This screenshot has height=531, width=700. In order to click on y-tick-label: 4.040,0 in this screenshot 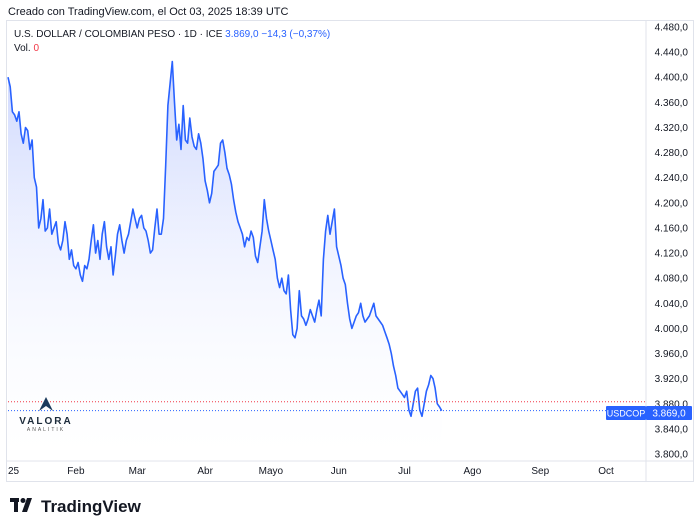, I will do `click(672, 304)`.